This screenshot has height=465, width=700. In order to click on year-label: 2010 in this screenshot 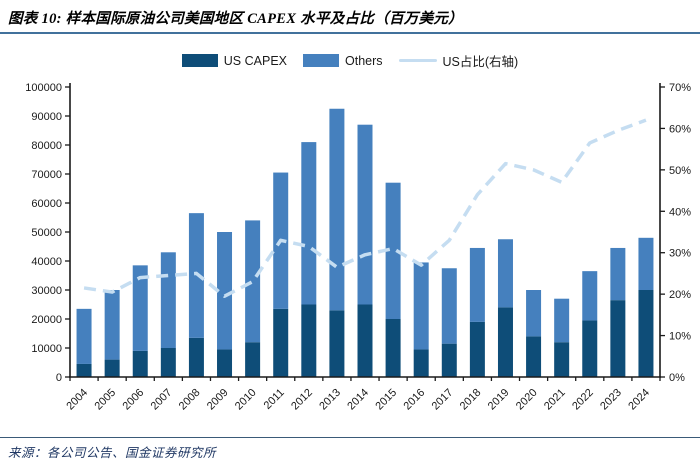, I will do `click(246, 400)`.